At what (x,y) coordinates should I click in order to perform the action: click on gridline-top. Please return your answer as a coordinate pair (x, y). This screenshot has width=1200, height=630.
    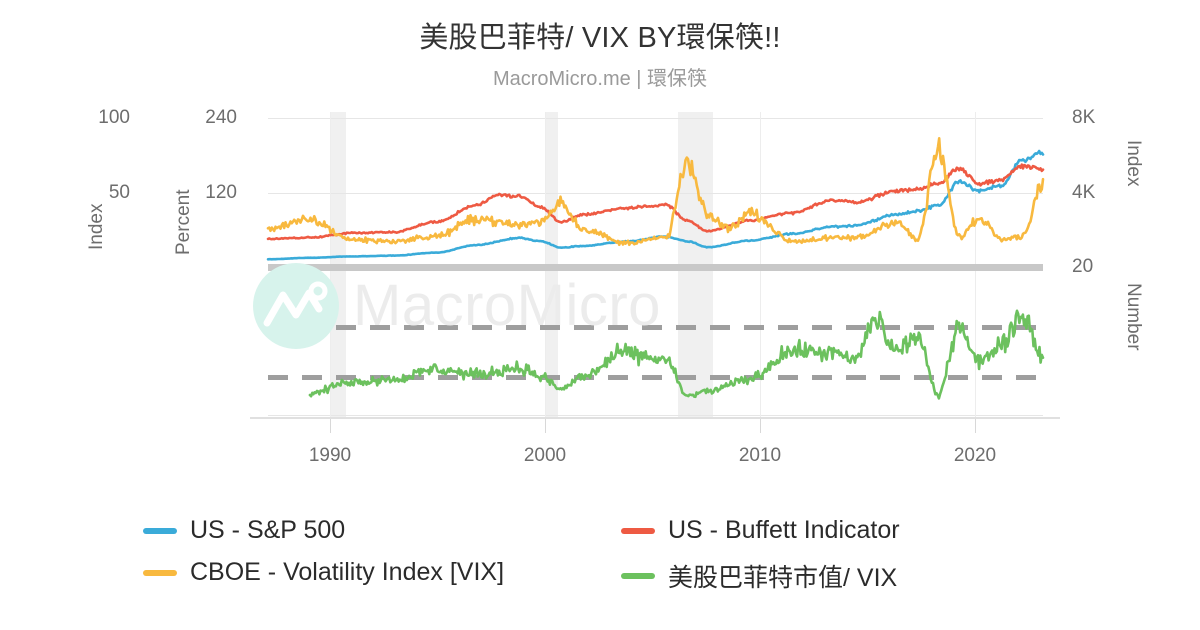
    Looking at the image, I should click on (655, 118).